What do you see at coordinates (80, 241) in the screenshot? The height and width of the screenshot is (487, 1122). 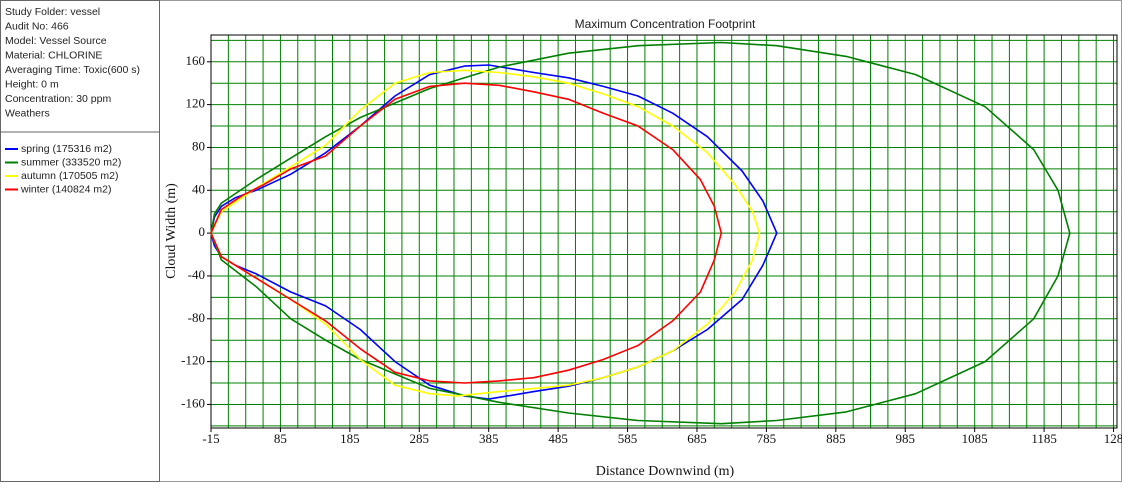 I see `info-panel` at bounding box center [80, 241].